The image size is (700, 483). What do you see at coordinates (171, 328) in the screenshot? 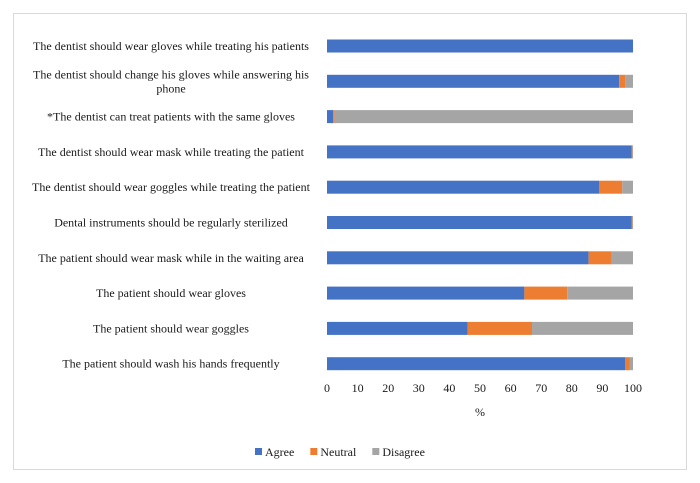
I see `category-label: The patient should wear goggles` at bounding box center [171, 328].